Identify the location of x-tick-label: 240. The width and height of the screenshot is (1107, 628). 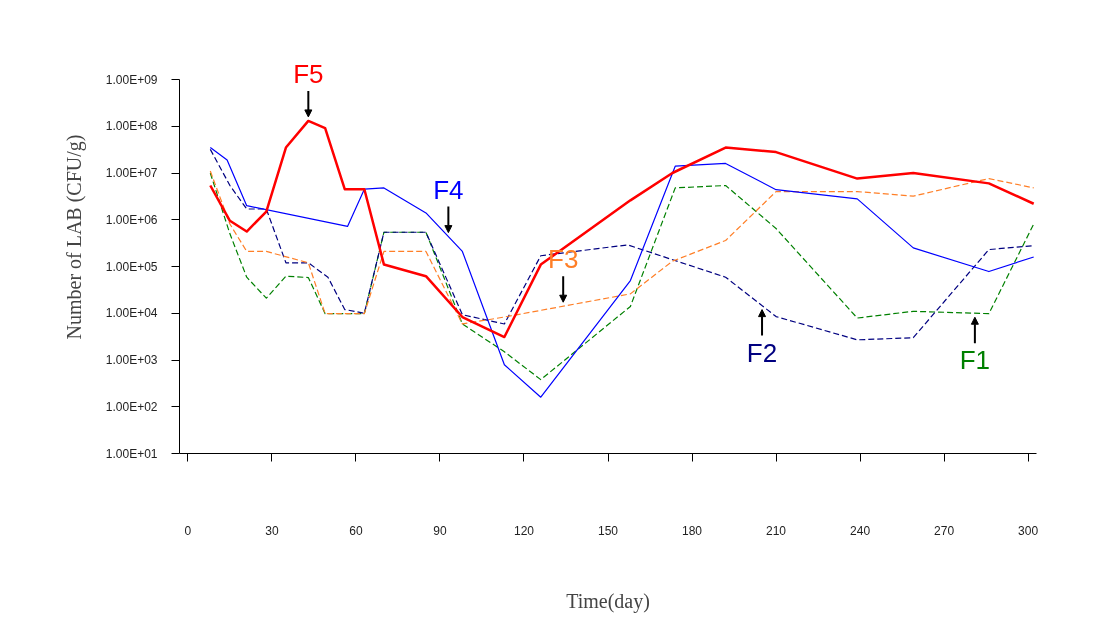
(860, 530).